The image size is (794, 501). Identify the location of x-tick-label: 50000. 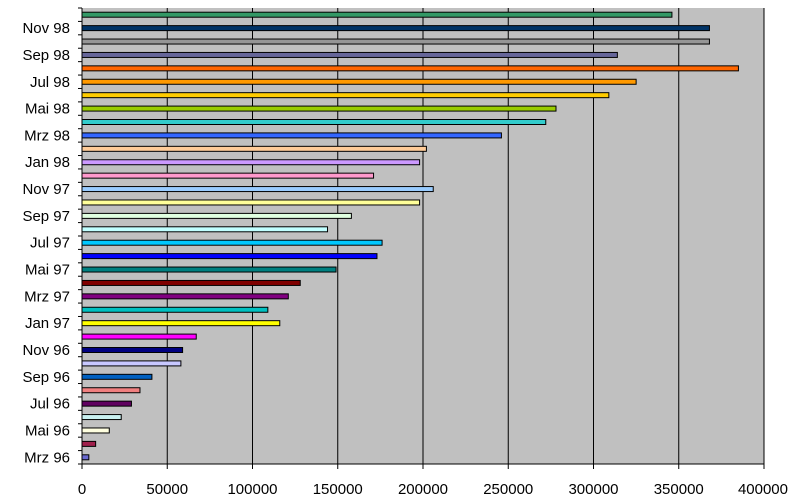
(167, 489).